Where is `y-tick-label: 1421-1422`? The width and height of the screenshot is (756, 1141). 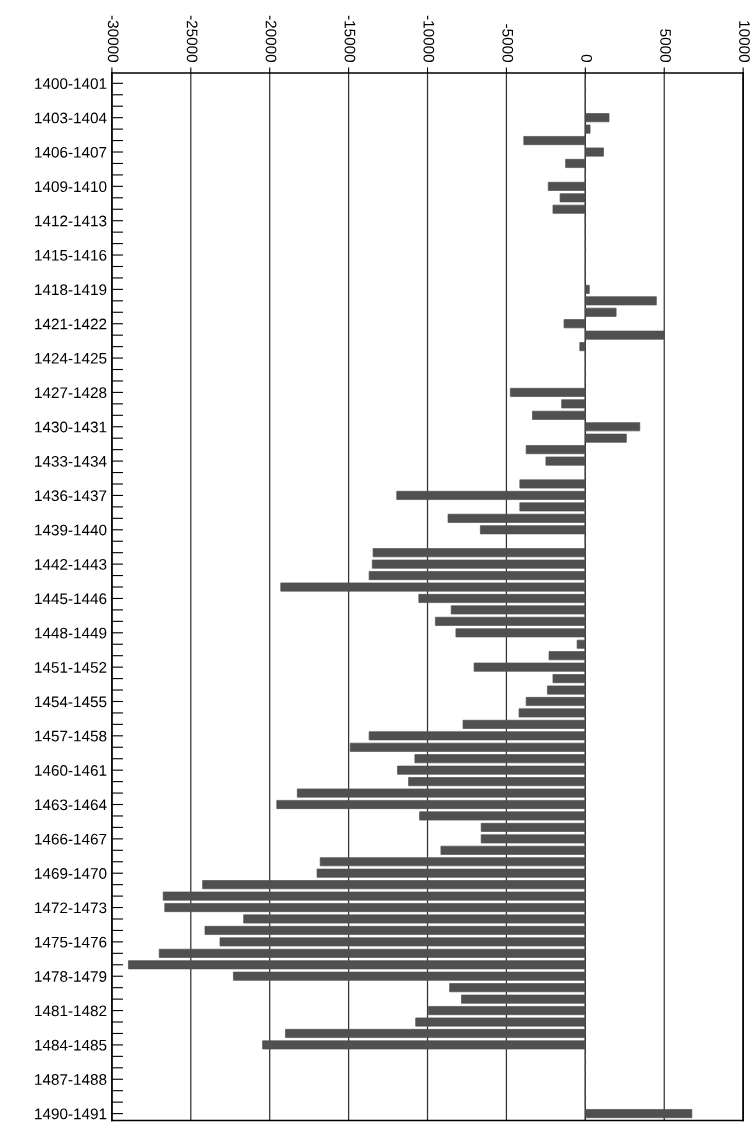
y-tick-label: 1421-1422 is located at coordinates (71, 324).